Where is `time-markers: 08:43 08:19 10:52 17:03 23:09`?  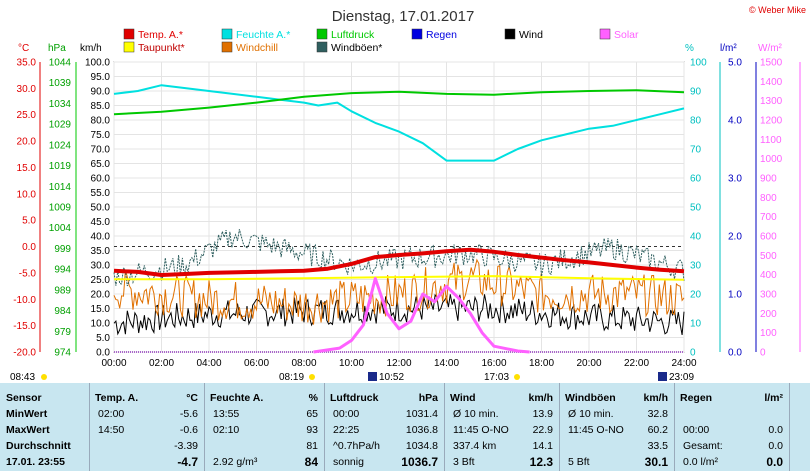
time-markers: 08:43 08:19 10:52 17:03 23:09 is located at coordinates (352, 377).